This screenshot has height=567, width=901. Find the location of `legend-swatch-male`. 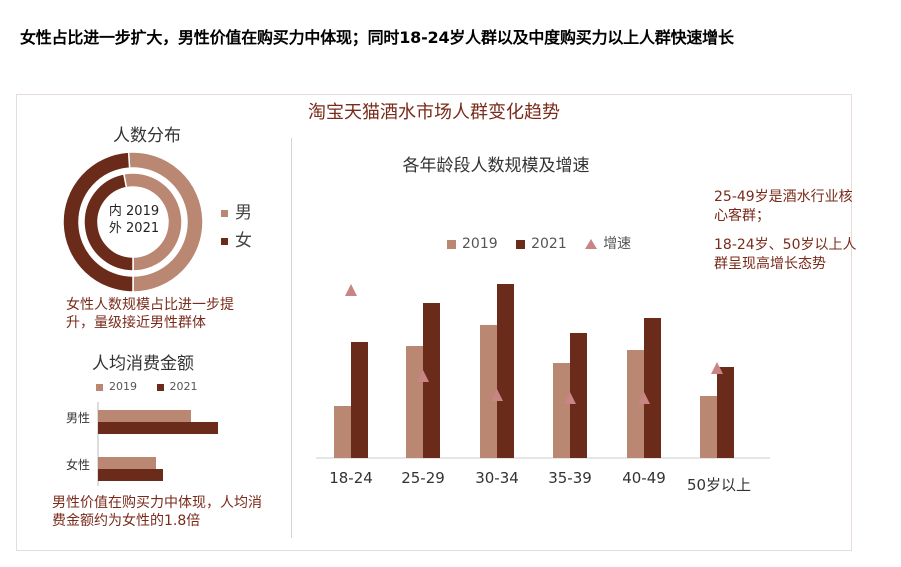

legend-swatch-male is located at coordinates (224, 213).